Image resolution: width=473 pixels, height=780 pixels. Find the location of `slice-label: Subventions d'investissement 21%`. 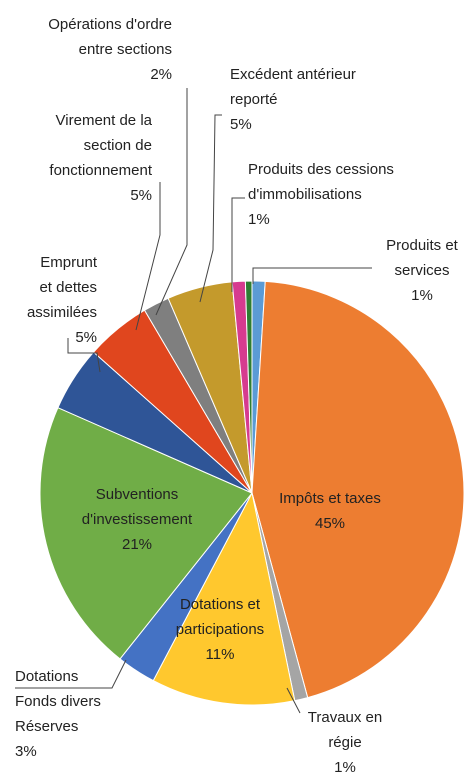

slice-label: Subventions d'investissement 21% is located at coordinates (137, 519).